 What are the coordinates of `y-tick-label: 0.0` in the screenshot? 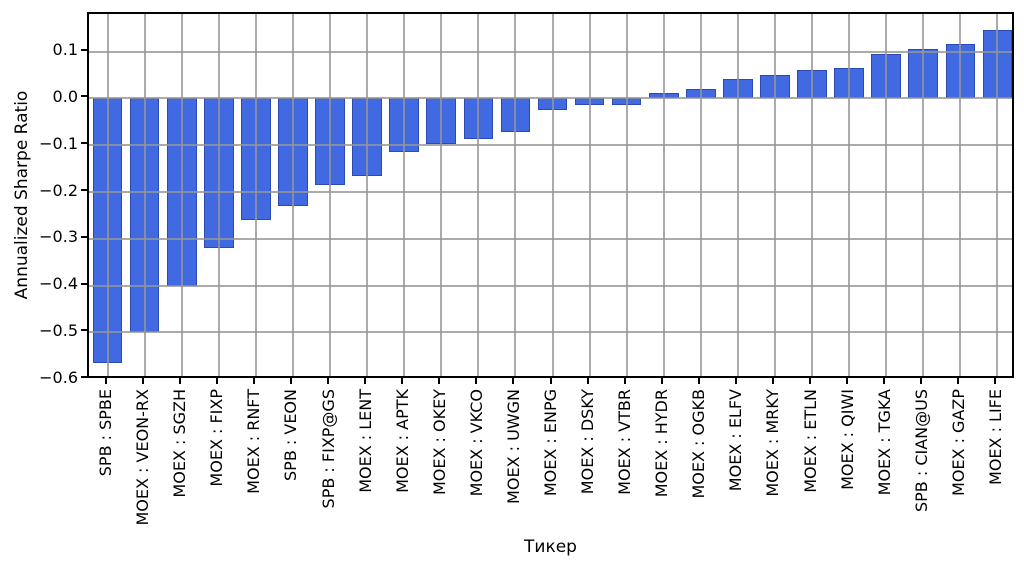 It's located at (65, 96).